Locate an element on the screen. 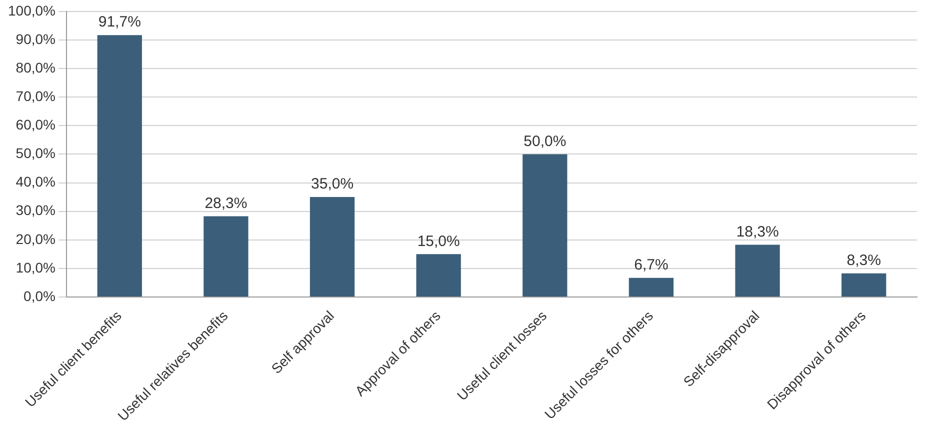 This screenshot has height=433, width=937. y-tick-label: 60,0% is located at coordinates (36, 124).